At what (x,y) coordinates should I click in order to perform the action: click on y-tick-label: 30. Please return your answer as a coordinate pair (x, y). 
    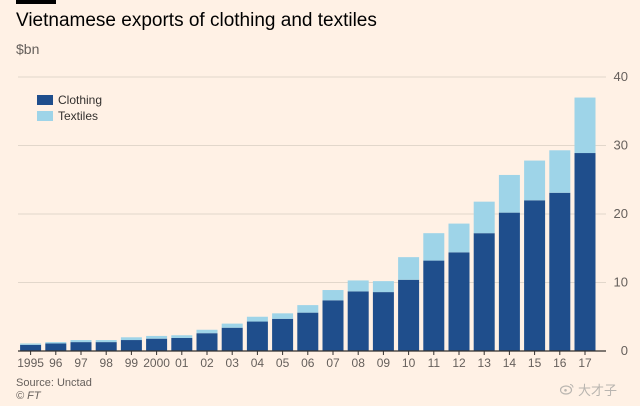
    Looking at the image, I should click on (621, 145).